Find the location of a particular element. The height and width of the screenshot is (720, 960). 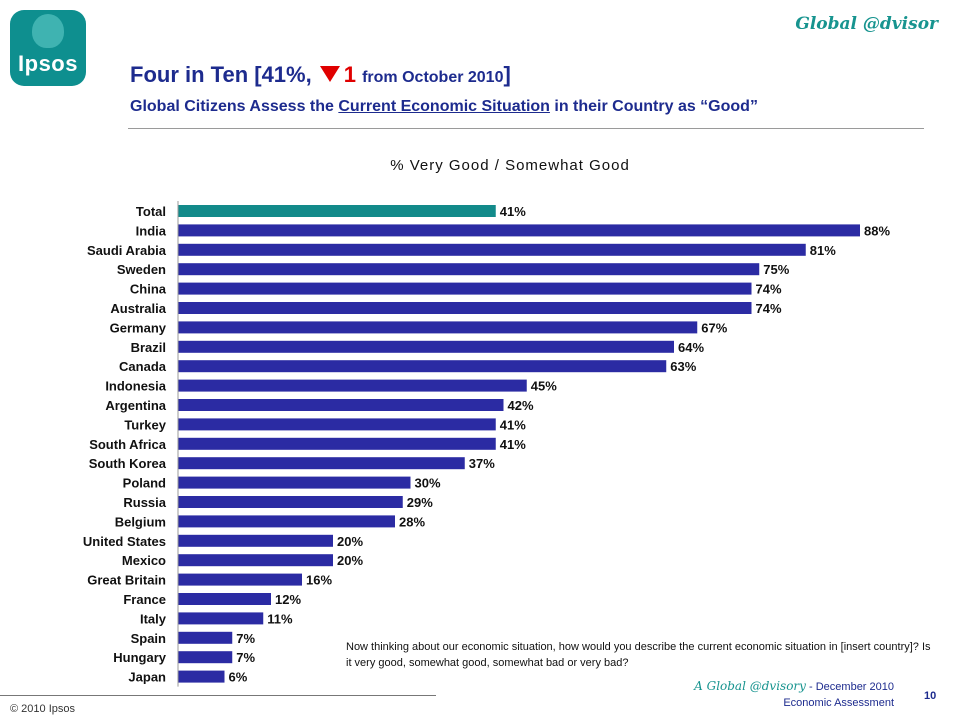

category-label-canada: Canada is located at coordinates (143, 366).